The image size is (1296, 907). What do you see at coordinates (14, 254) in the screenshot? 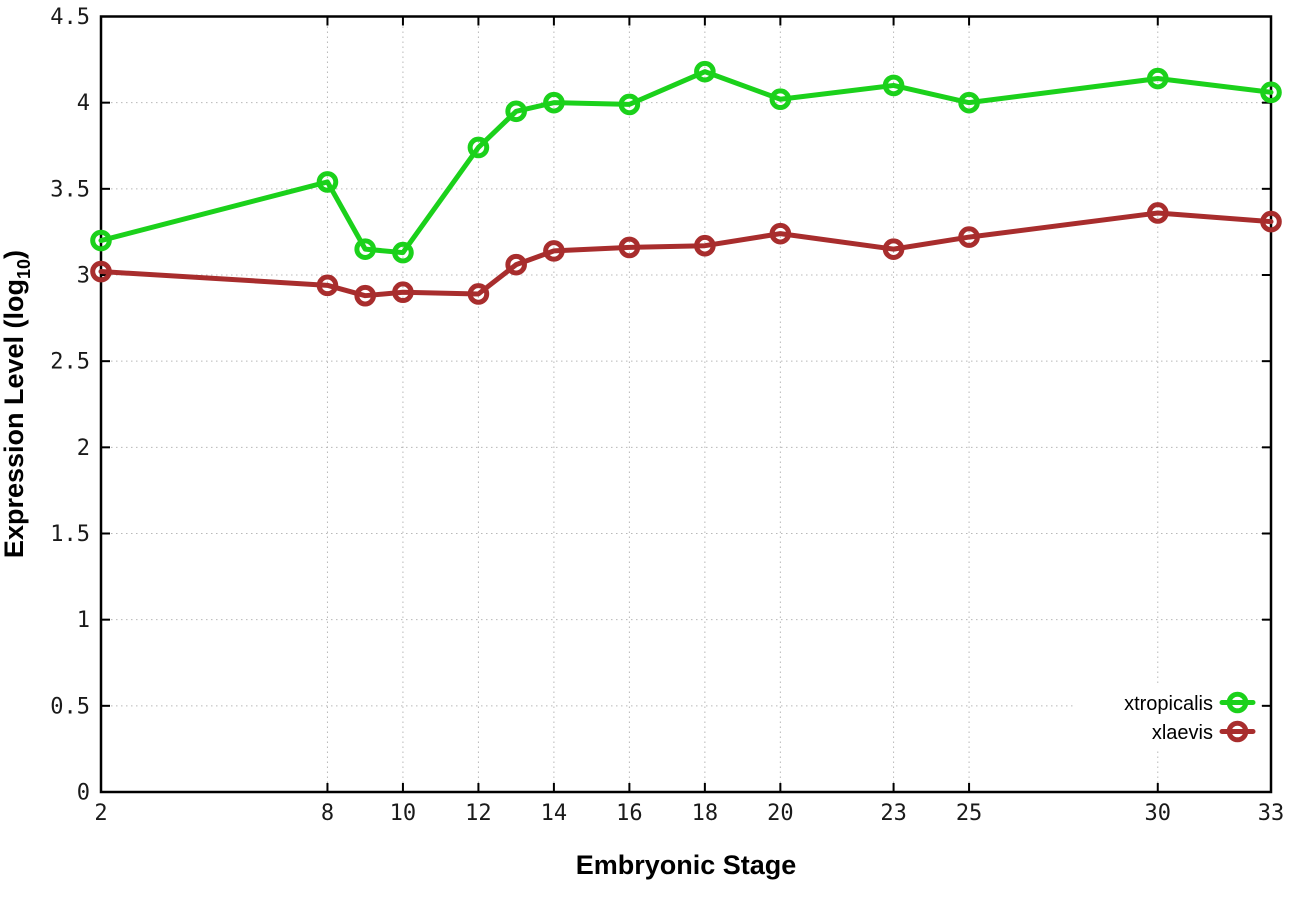
I see `y-axis-title-suffix: )` at bounding box center [14, 254].